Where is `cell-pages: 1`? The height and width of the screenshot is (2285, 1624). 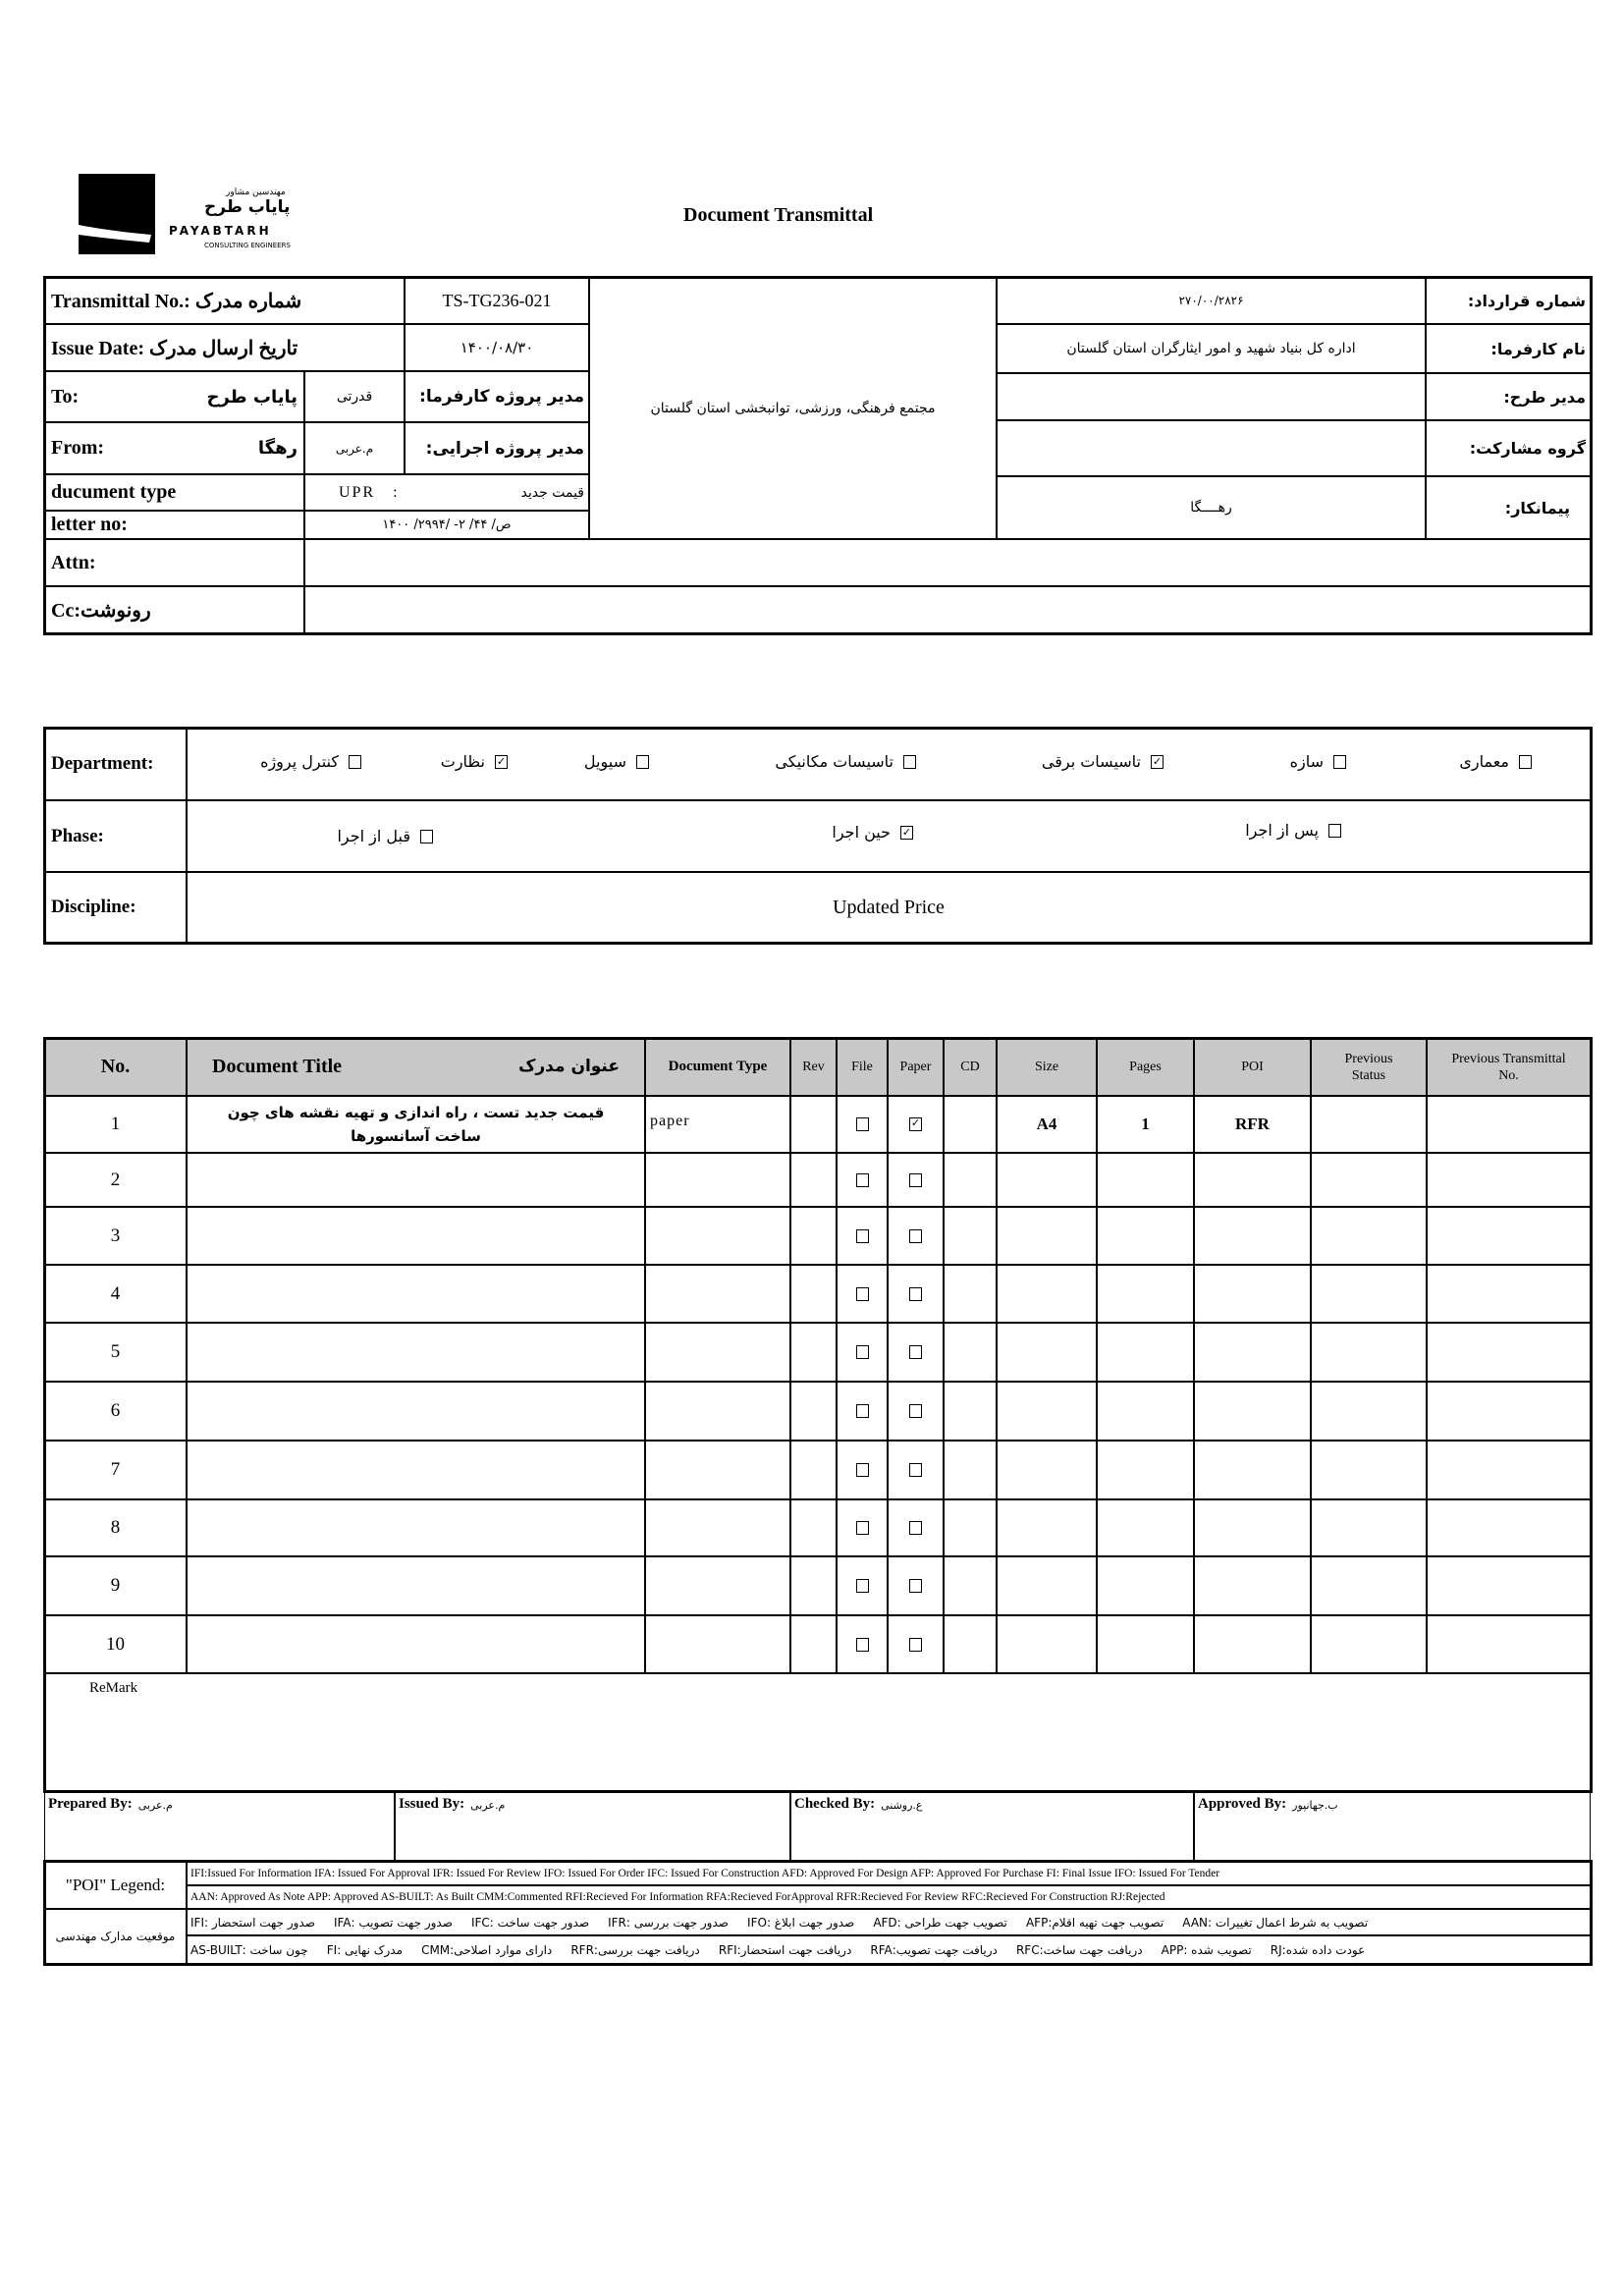
cell-pages: 1 is located at coordinates (1145, 1124).